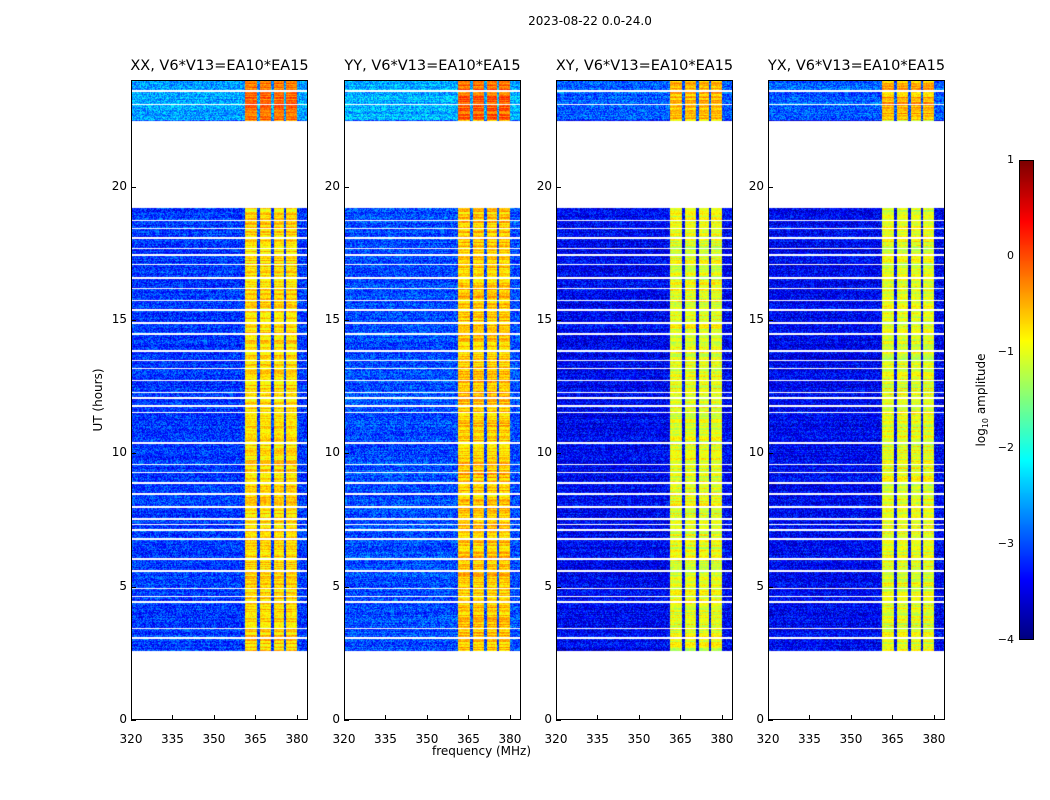  What do you see at coordinates (982, 400) in the screenshot?
I see `colorbar-label: log10 amplitude` at bounding box center [982, 400].